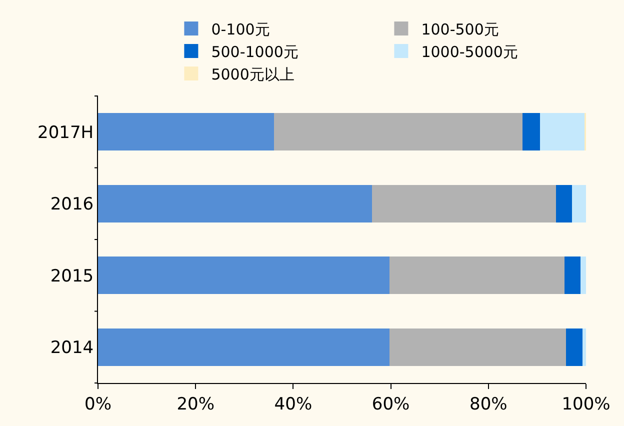 The image size is (624, 426). Describe the element at coordinates (254, 51) in the screenshot. I see `legend-label: 500-1000元` at that location.